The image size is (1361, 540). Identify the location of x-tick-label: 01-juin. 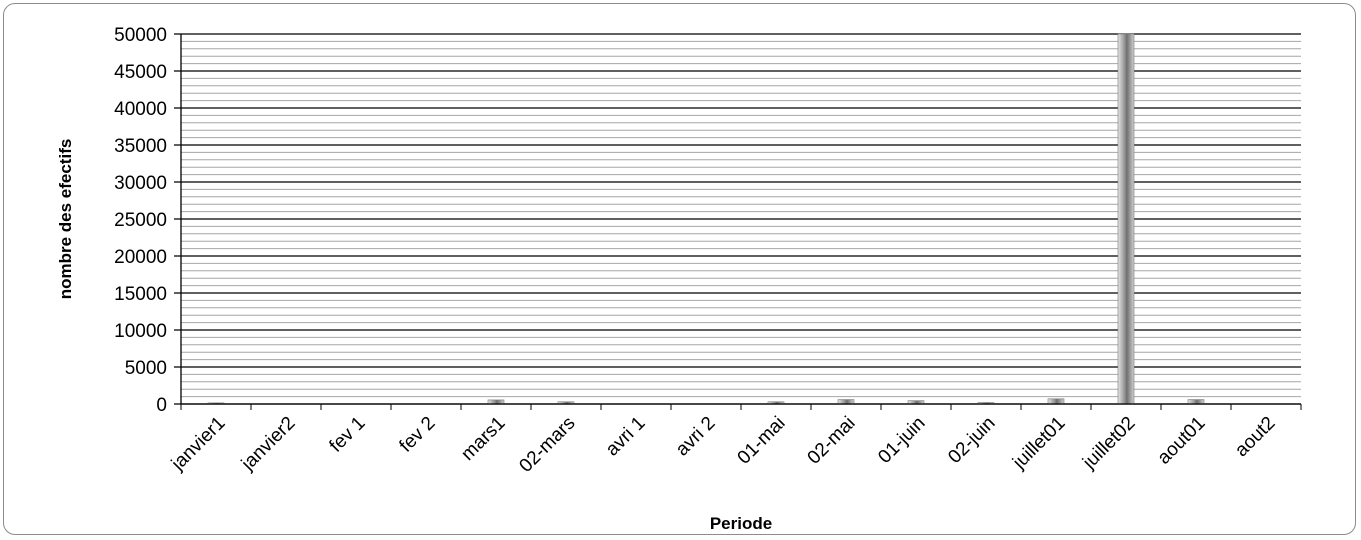
(901, 440).